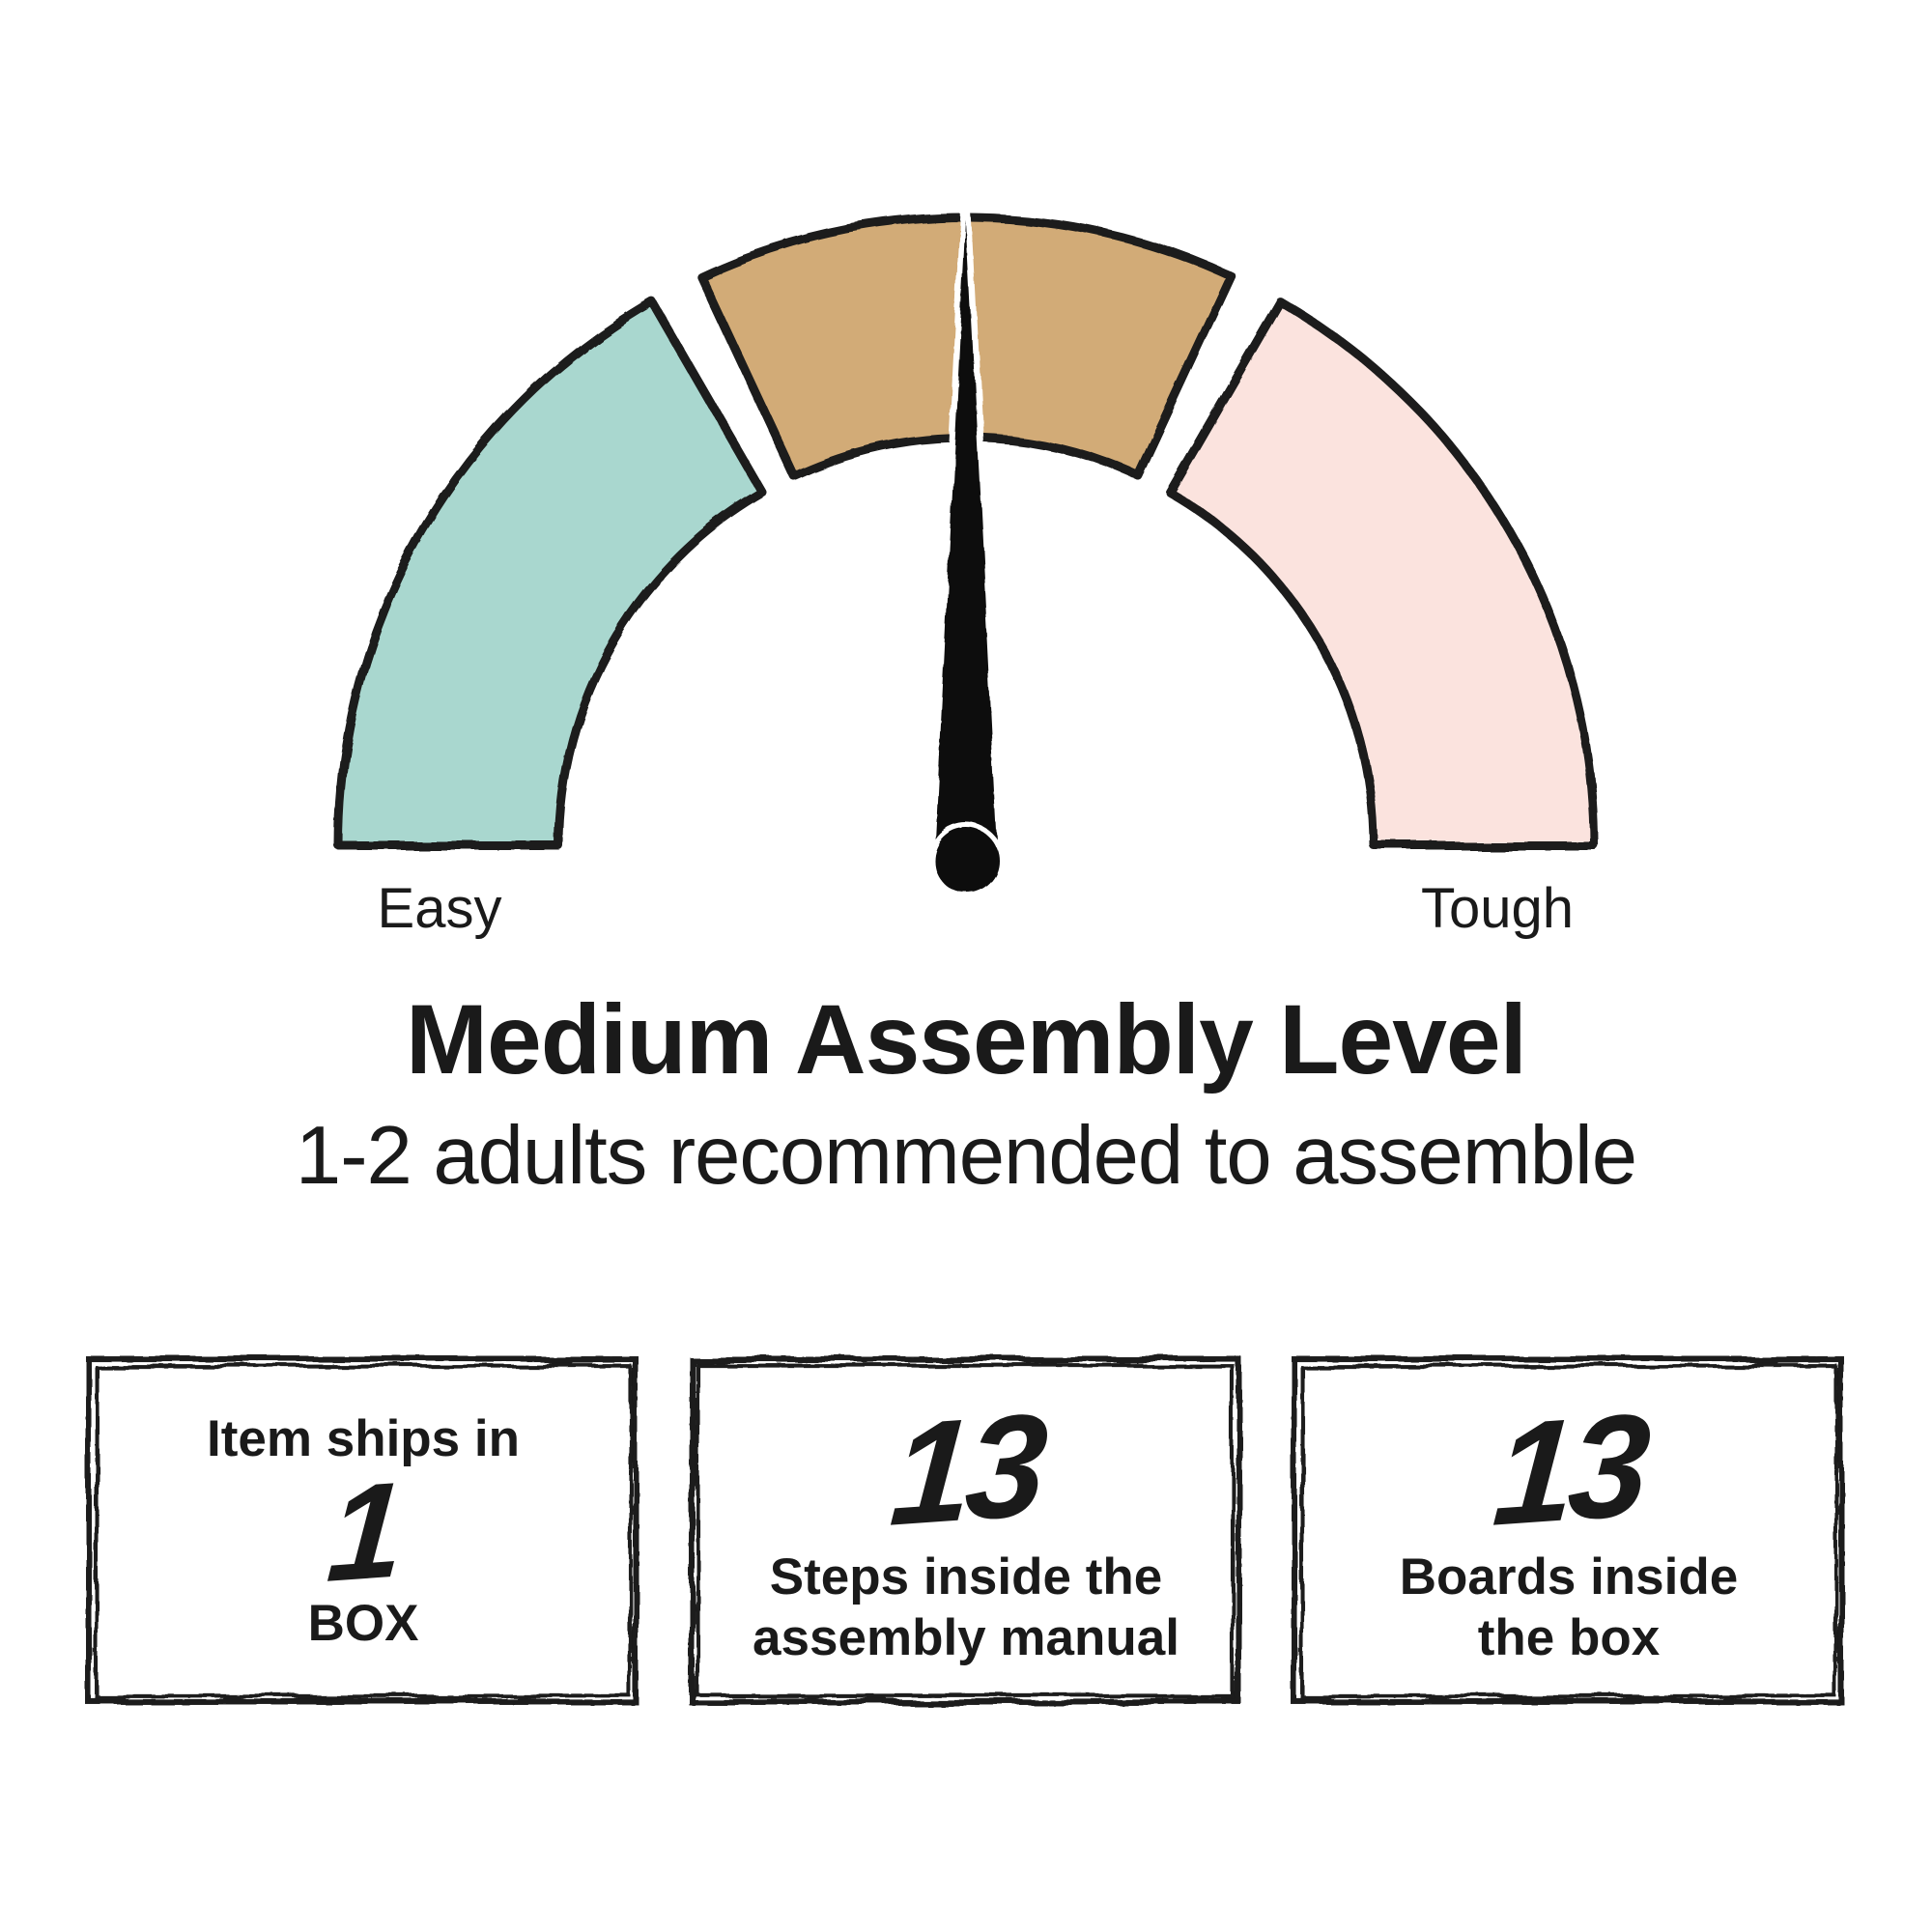  I want to click on gauge-segment-tough, so click(1382, 573).